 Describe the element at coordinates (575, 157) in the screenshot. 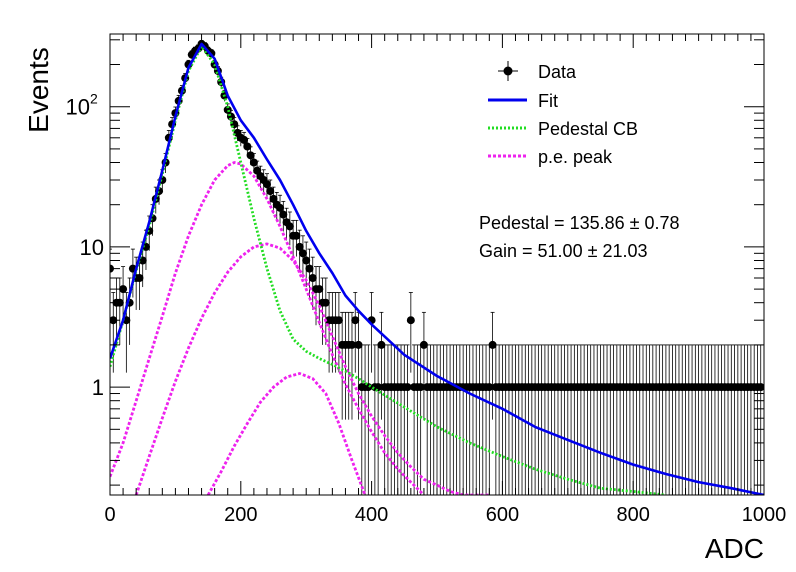

I see `legend-pe-label: p.e. peak` at that location.